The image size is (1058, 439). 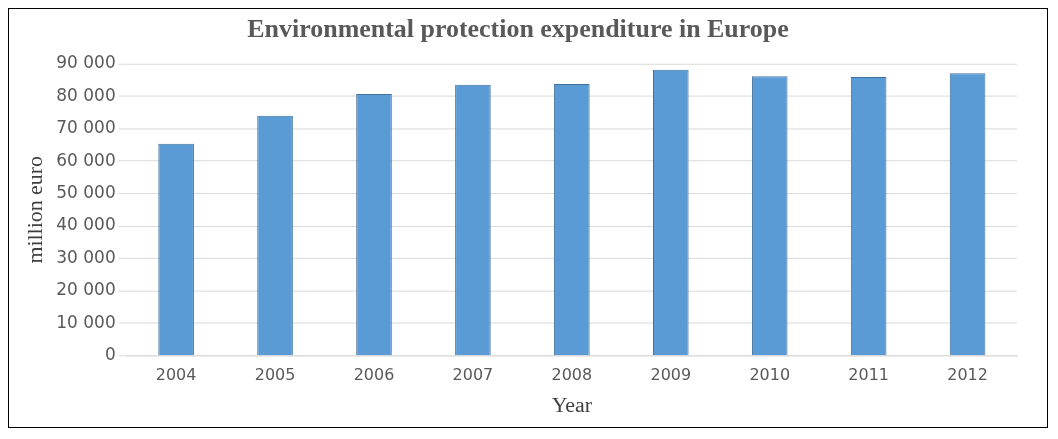 I want to click on y-axis-title: million euro, so click(x=34, y=210).